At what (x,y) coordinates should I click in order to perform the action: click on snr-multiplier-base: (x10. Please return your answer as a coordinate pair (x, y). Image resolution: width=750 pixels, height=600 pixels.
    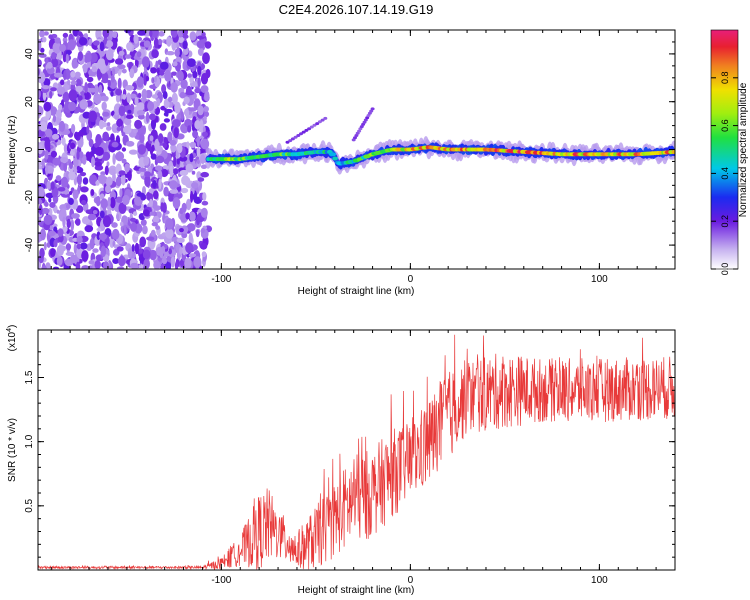
    Looking at the image, I should click on (12, 341).